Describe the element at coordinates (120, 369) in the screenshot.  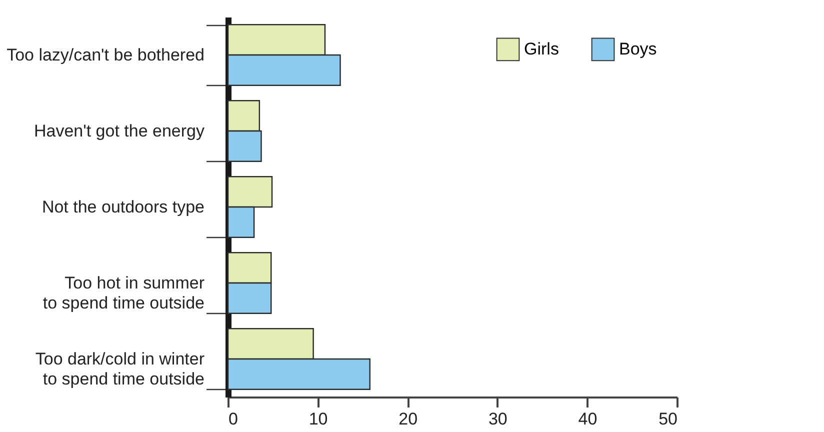
I see `y-tick-label: Too dark/cold in winter to spend time outside` at that location.